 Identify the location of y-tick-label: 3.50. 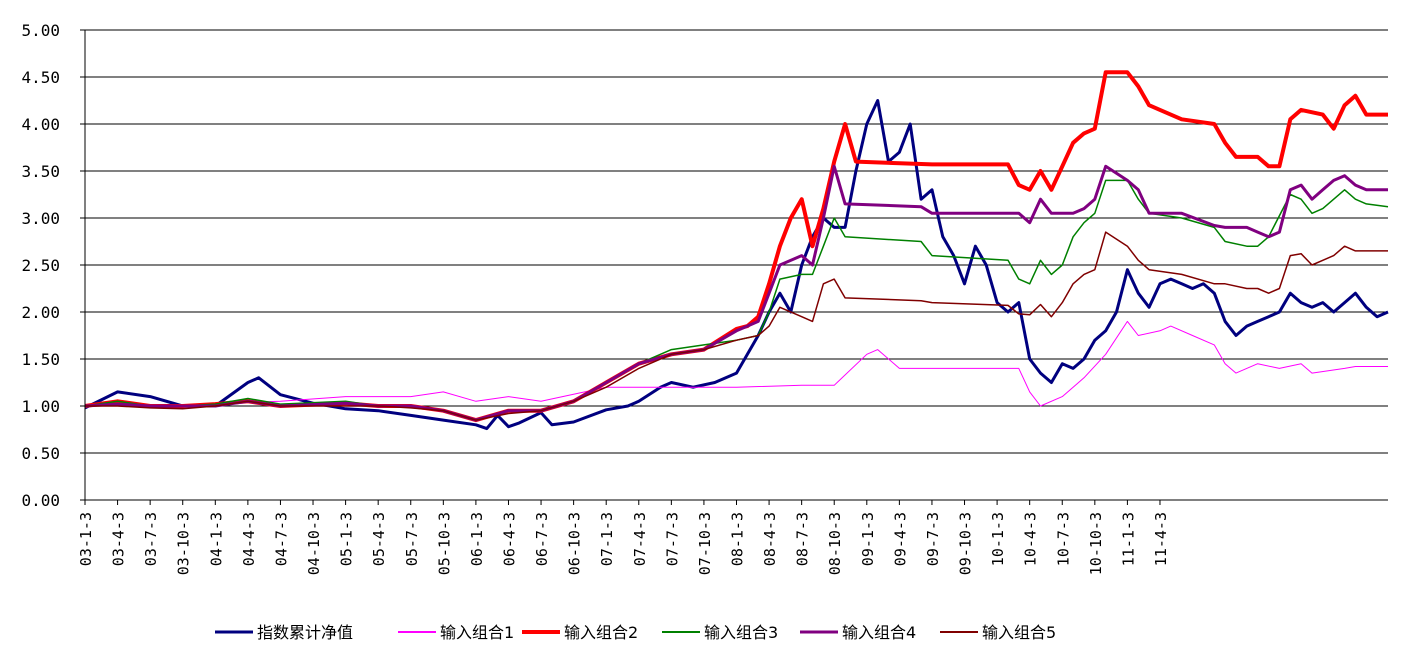
(40, 171).